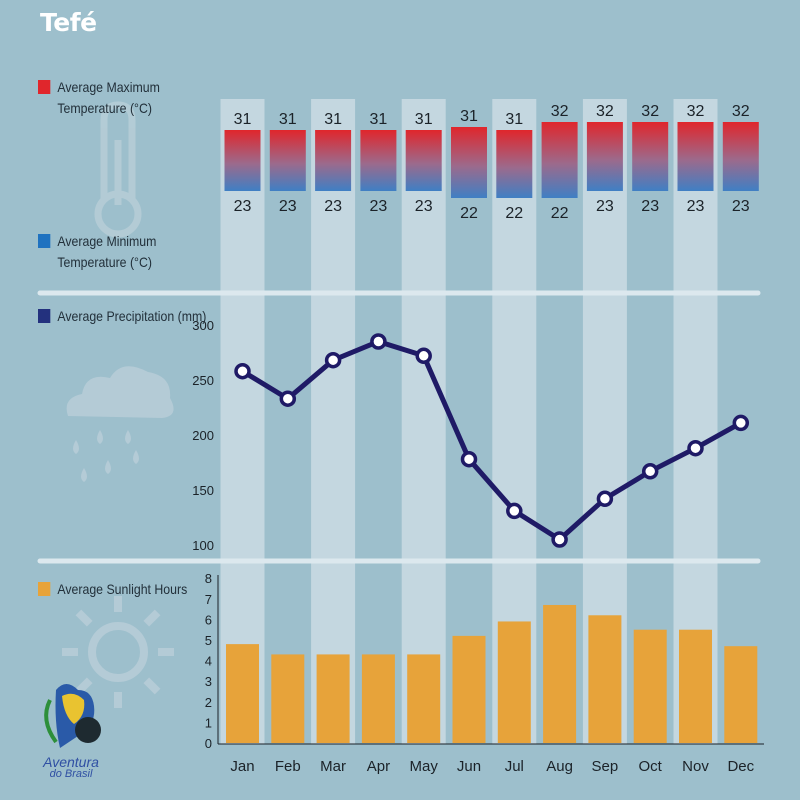  What do you see at coordinates (333, 766) in the screenshot?
I see `month-label: Mar` at bounding box center [333, 766].